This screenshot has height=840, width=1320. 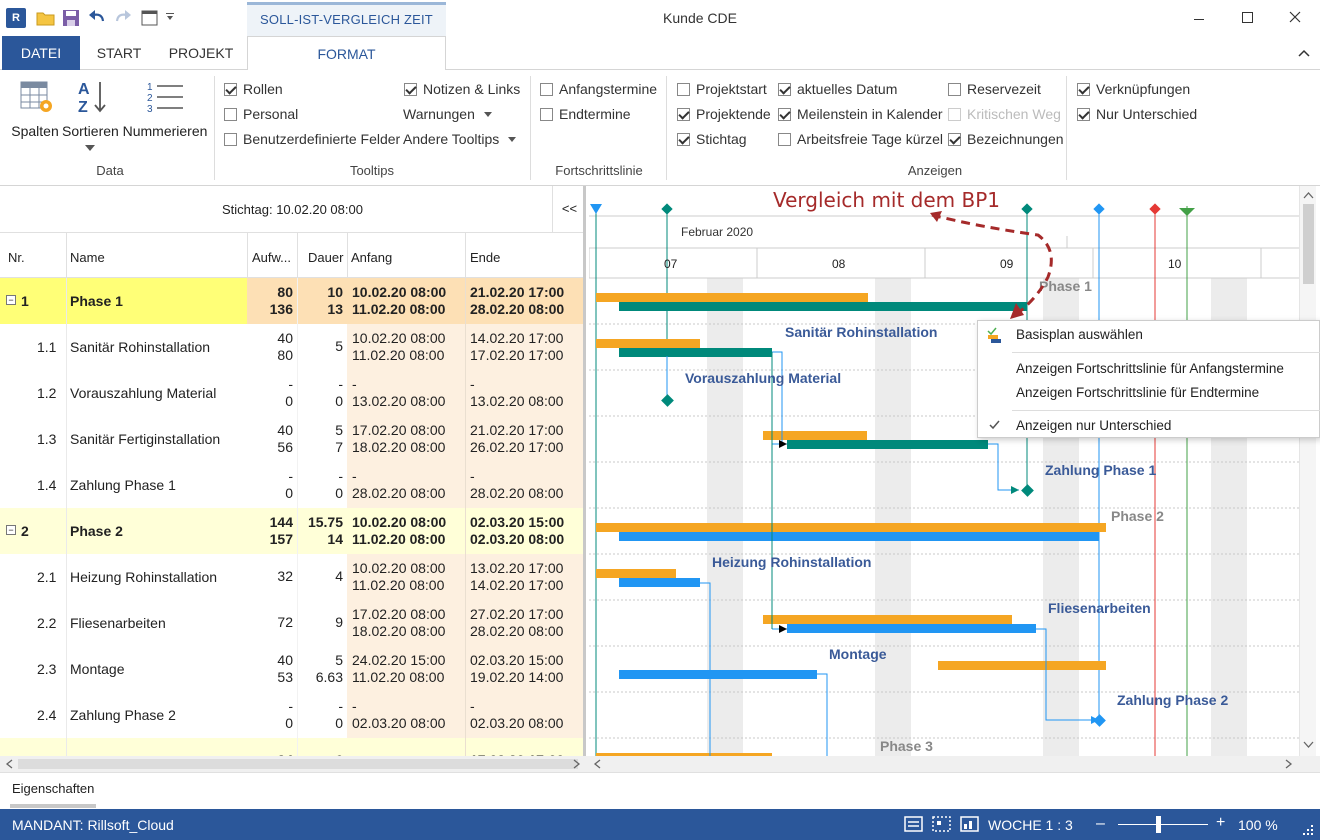 What do you see at coordinates (201, 53) in the screenshot?
I see `tab-projekt: PROJEKT` at bounding box center [201, 53].